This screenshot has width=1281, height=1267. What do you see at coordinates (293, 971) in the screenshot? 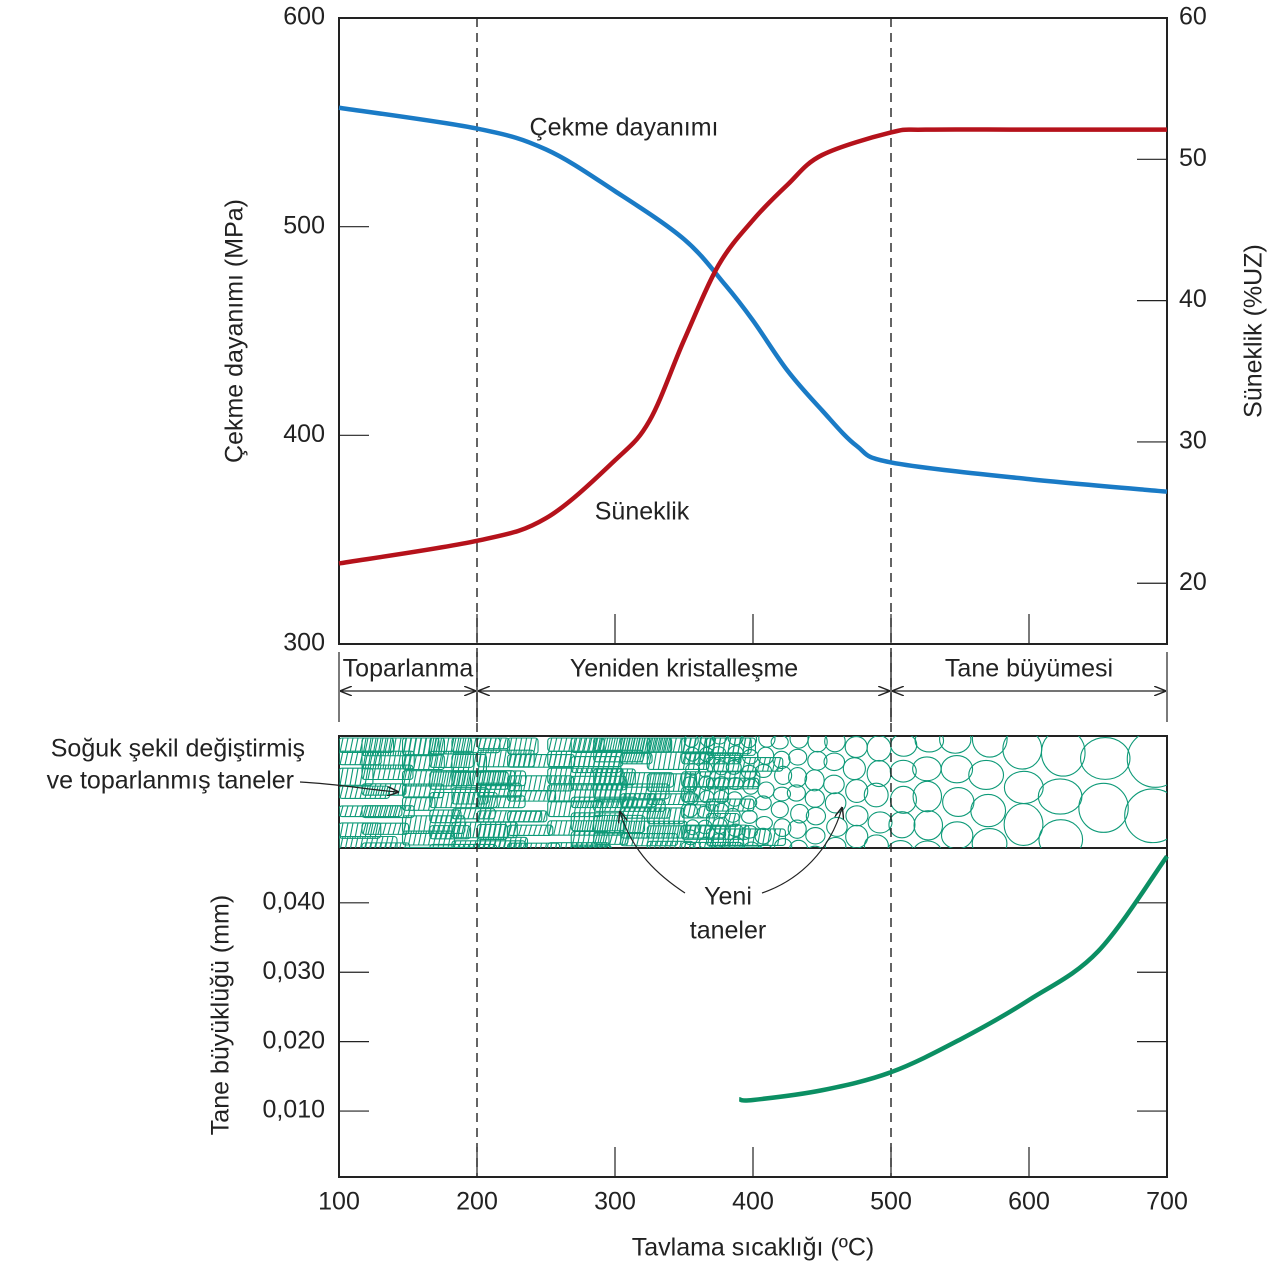
I see `y-tick-label: 0,030` at bounding box center [293, 971].